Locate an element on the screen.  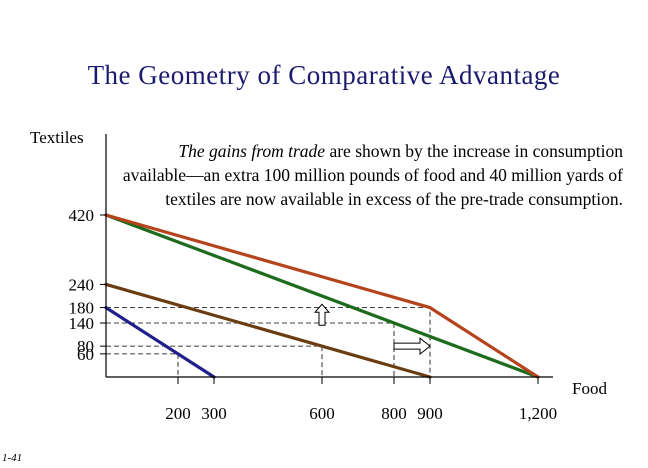
y-tick-label: 180 is located at coordinates (82, 308).